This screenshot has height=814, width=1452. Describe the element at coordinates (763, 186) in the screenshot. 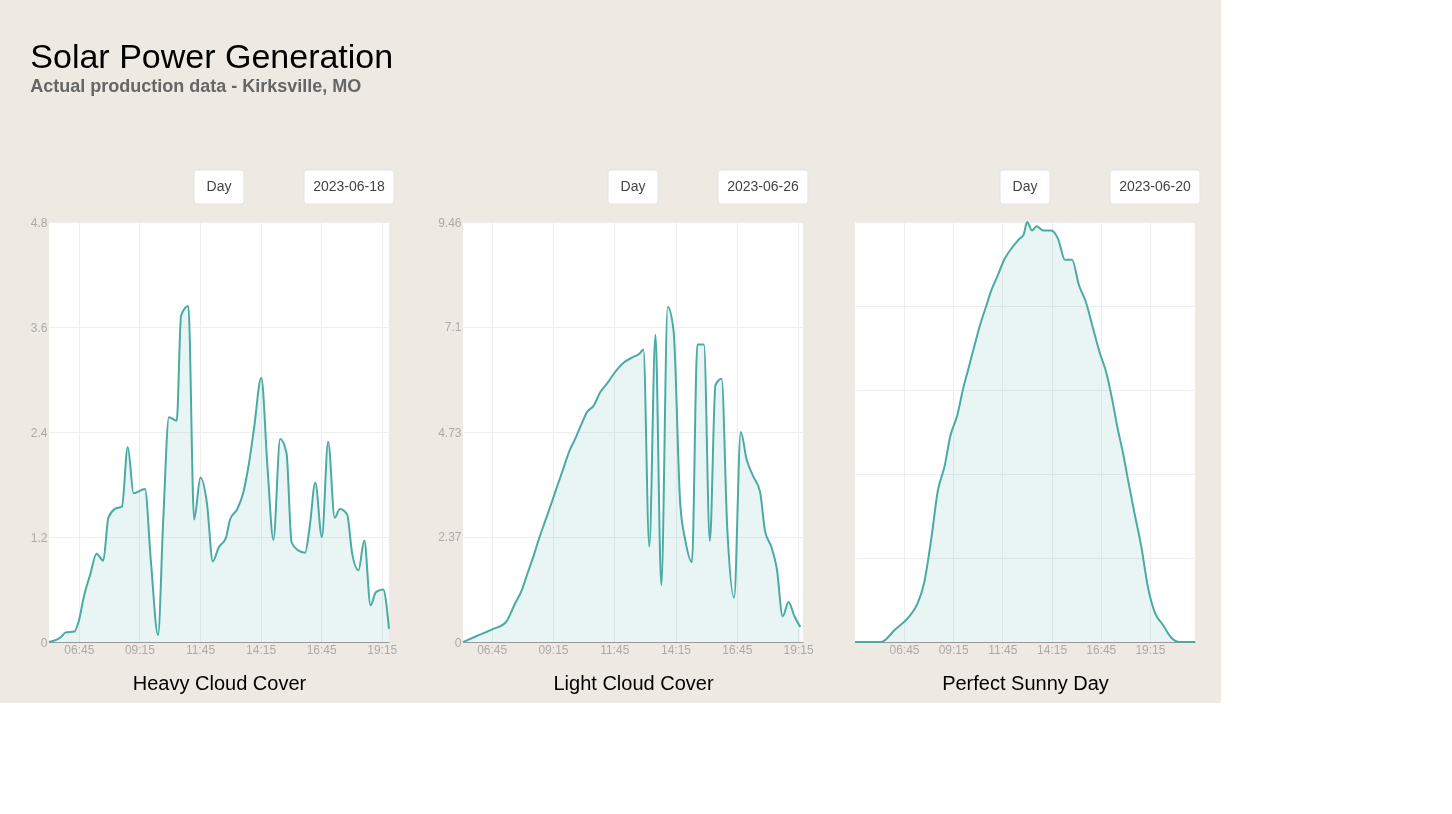

I see `text: 2023-06-26` at that location.